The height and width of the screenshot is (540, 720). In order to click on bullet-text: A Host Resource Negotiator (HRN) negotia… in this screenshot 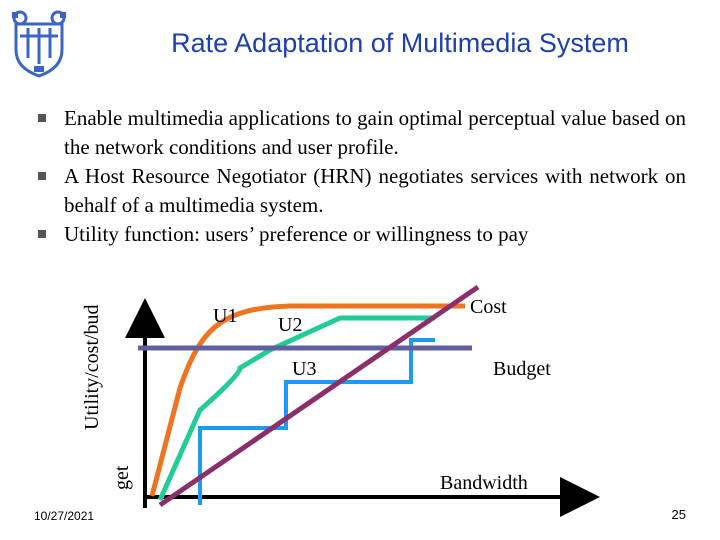, I will do `click(375, 190)`.